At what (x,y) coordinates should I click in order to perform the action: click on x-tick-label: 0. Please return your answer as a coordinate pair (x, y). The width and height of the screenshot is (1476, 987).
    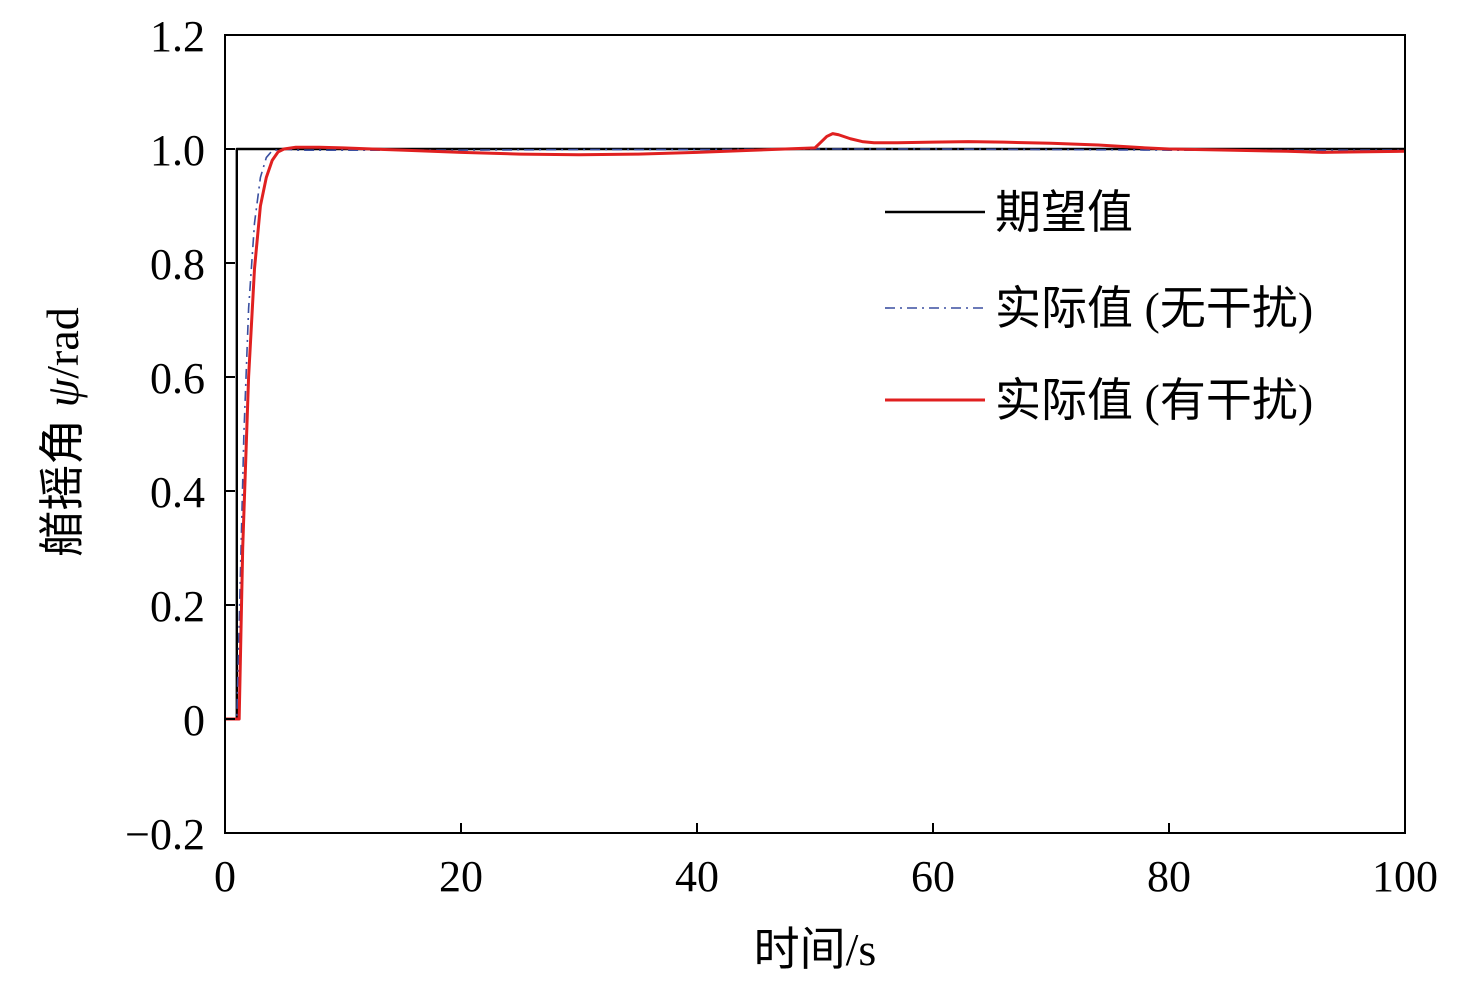
    Looking at the image, I should click on (225, 876).